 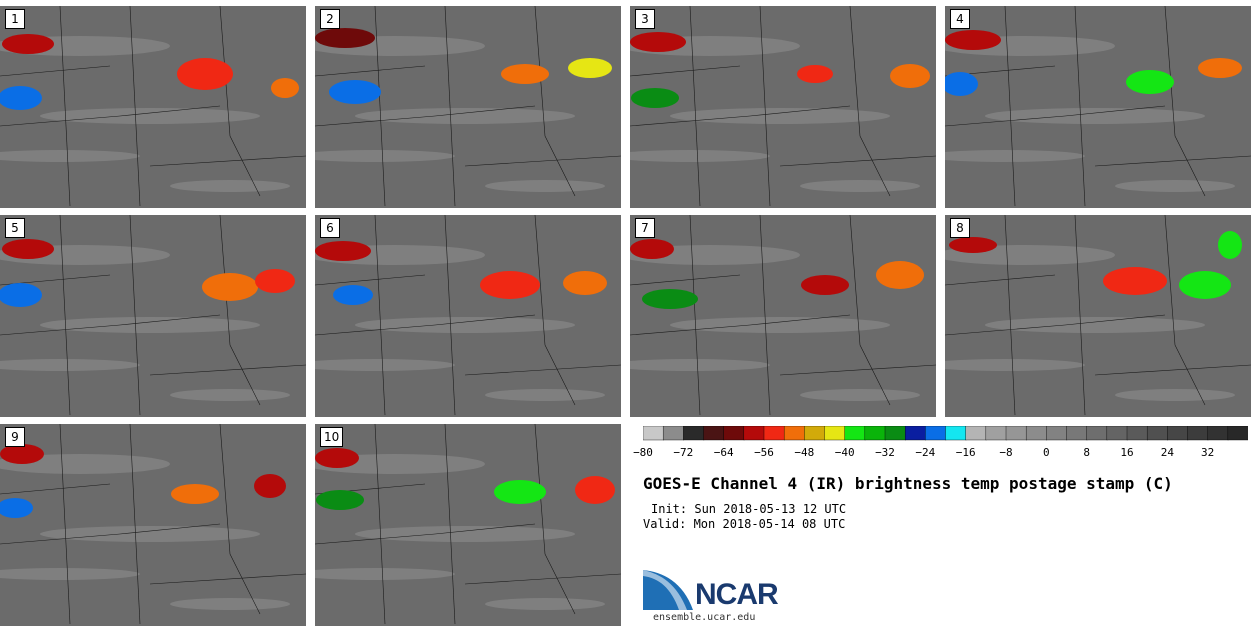 I want to click on colorbar-tick-label: 32, so click(x=1208, y=452).